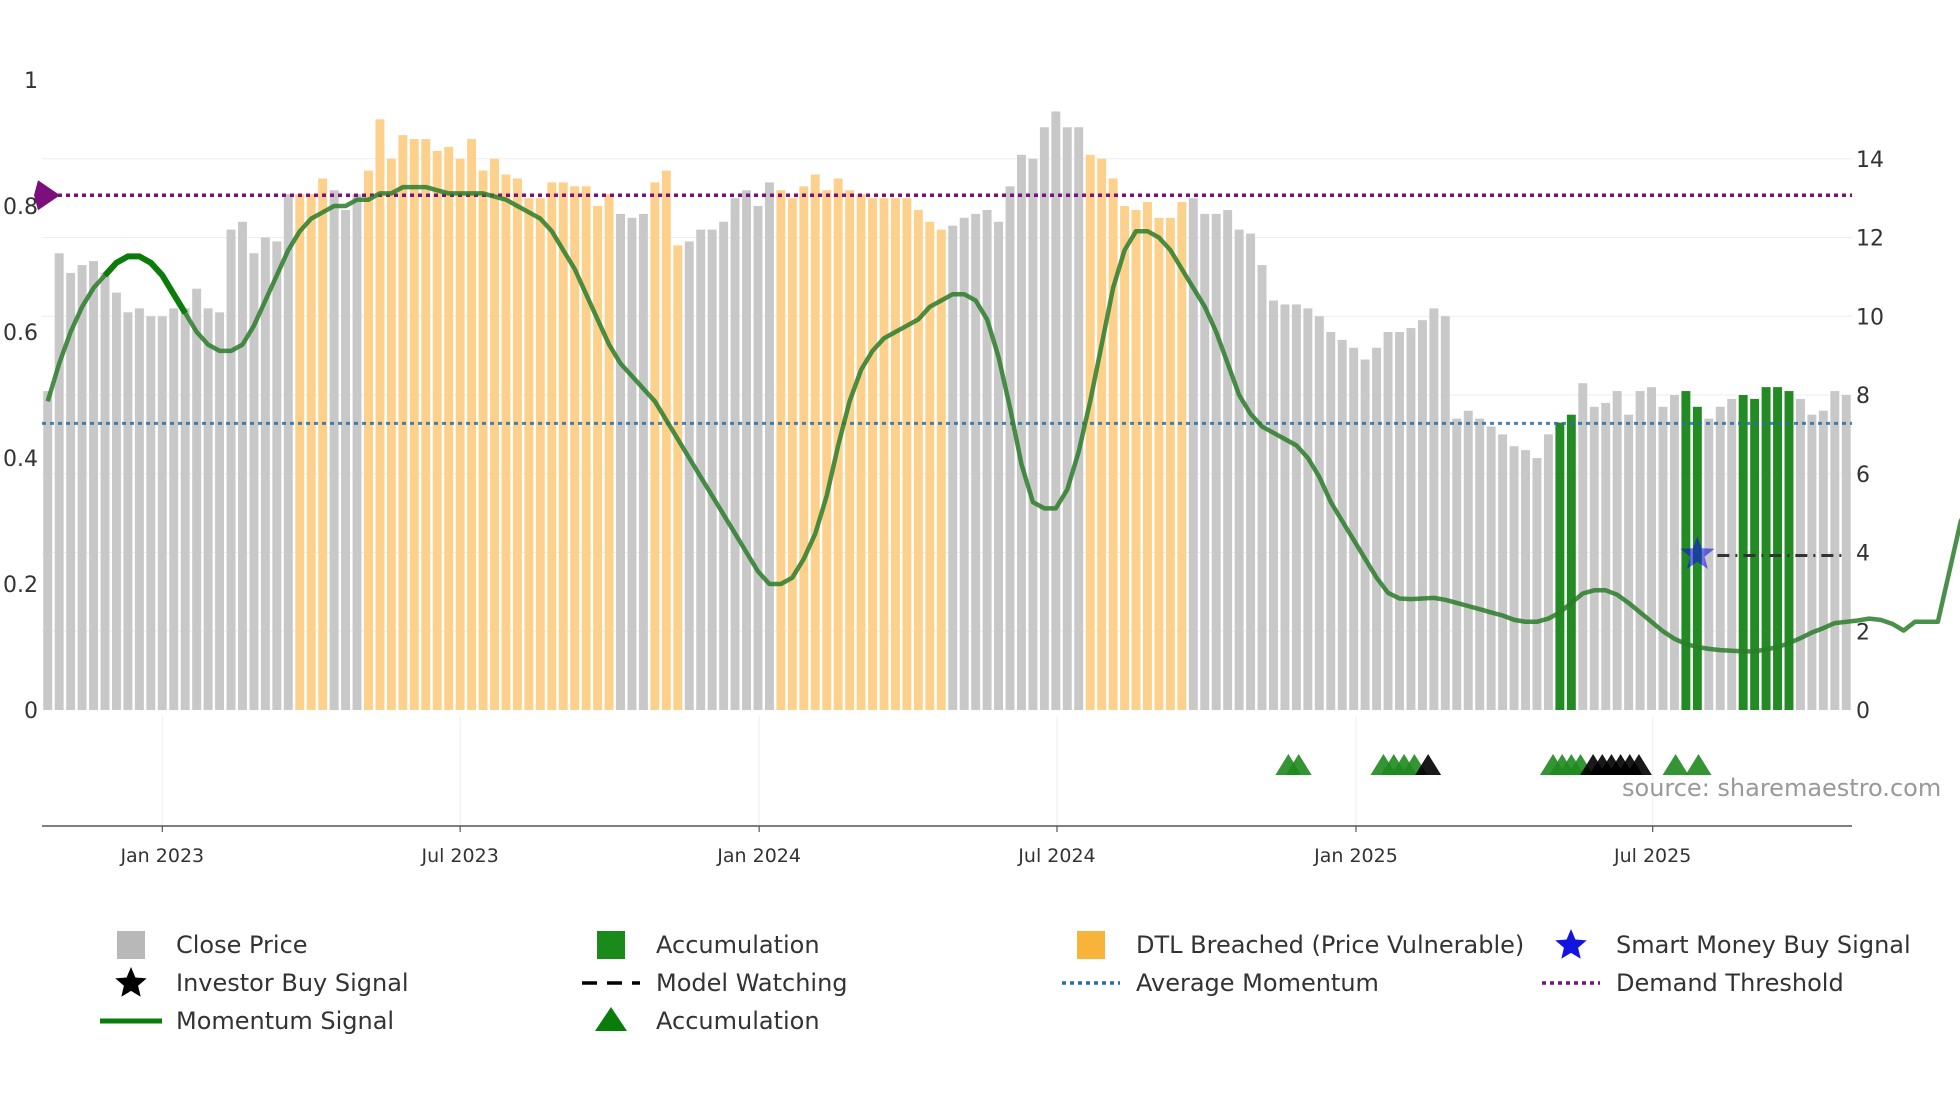  I want to click on x-tick-label: Jan 2025, so click(1355, 856).